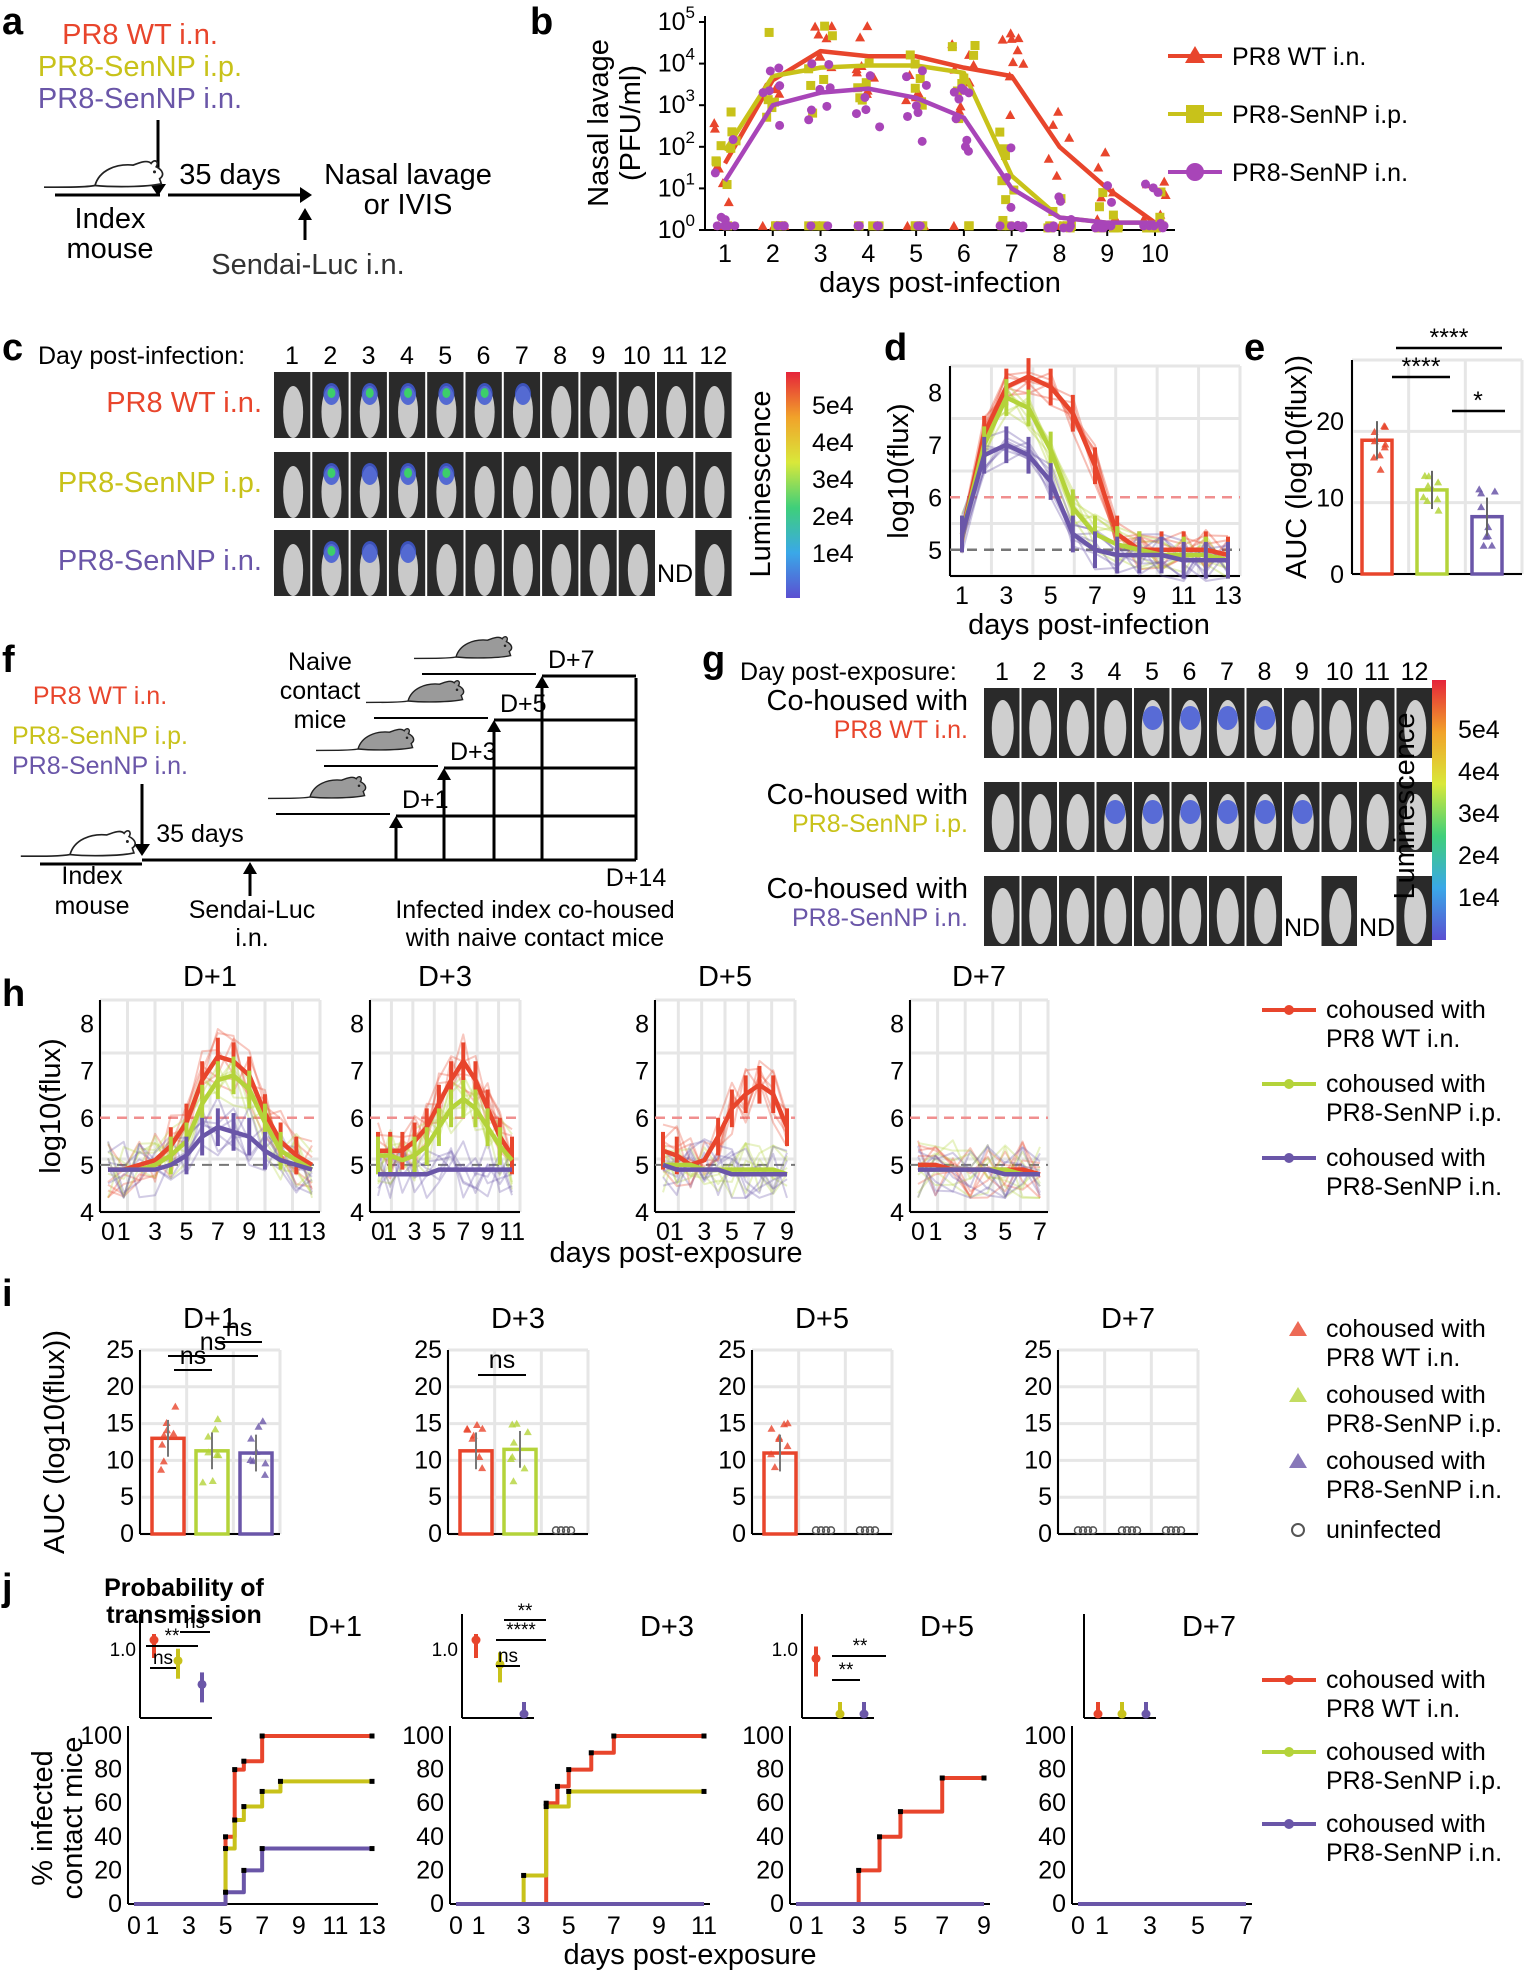 This screenshot has width=1540, height=1974. I want to click on j-xtick: 0, so click(796, 1926).